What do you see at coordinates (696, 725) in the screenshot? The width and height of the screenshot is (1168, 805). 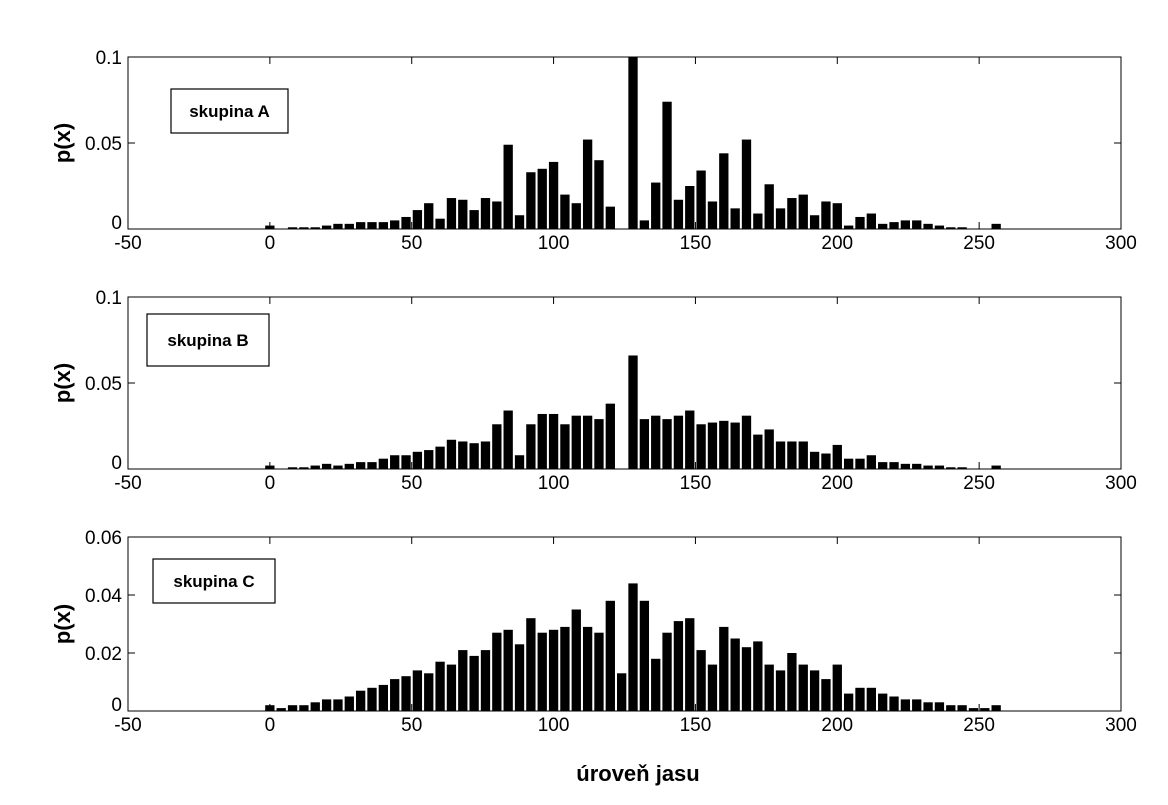 I see `x-tick-label: 150` at bounding box center [696, 725].